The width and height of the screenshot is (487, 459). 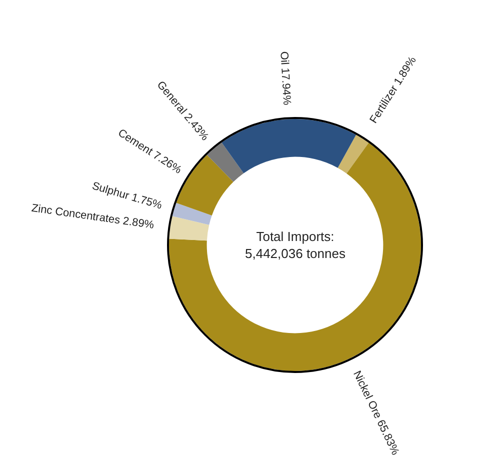 I want to click on slice-label: Oil 17.94%, so click(x=285, y=78).